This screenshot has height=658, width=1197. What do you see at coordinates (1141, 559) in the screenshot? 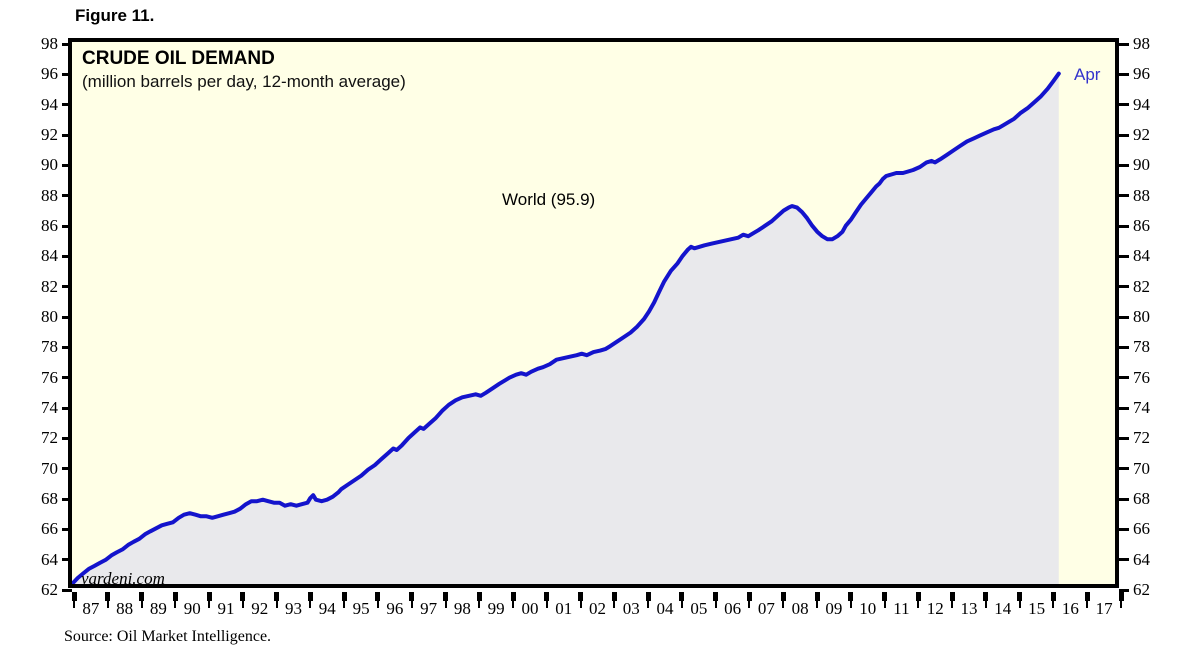
I see `y-axis-label-right: 64` at bounding box center [1141, 559].